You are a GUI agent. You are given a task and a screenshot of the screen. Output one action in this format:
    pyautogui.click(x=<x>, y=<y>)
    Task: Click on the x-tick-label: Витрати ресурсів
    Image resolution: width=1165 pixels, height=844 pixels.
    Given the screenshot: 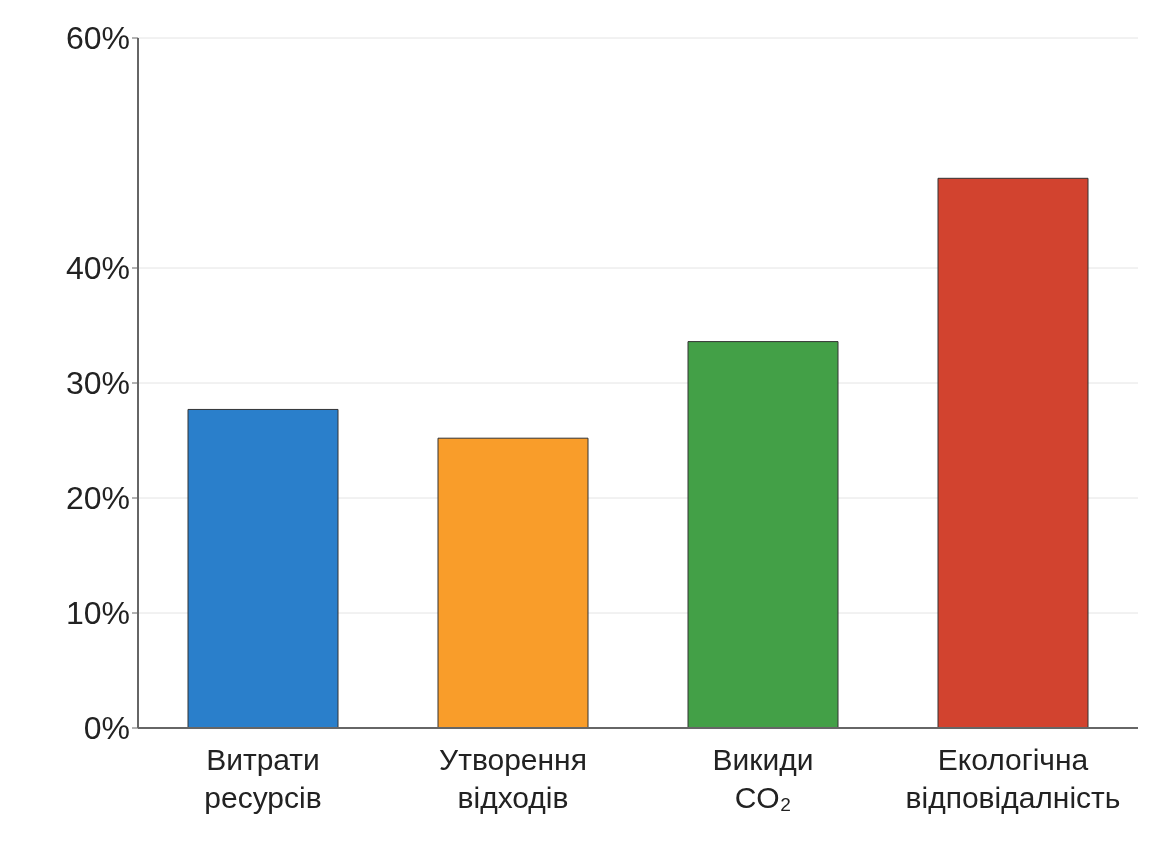 What is the action you would take?
    pyautogui.click(x=263, y=778)
    